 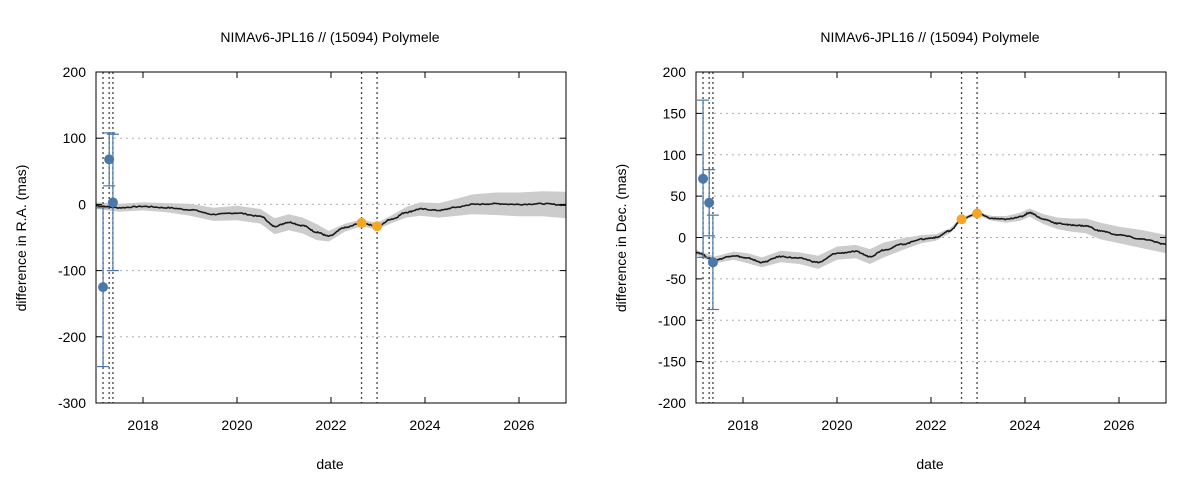 I want to click on ra-y-tick-label: -200, so click(x=72, y=337).